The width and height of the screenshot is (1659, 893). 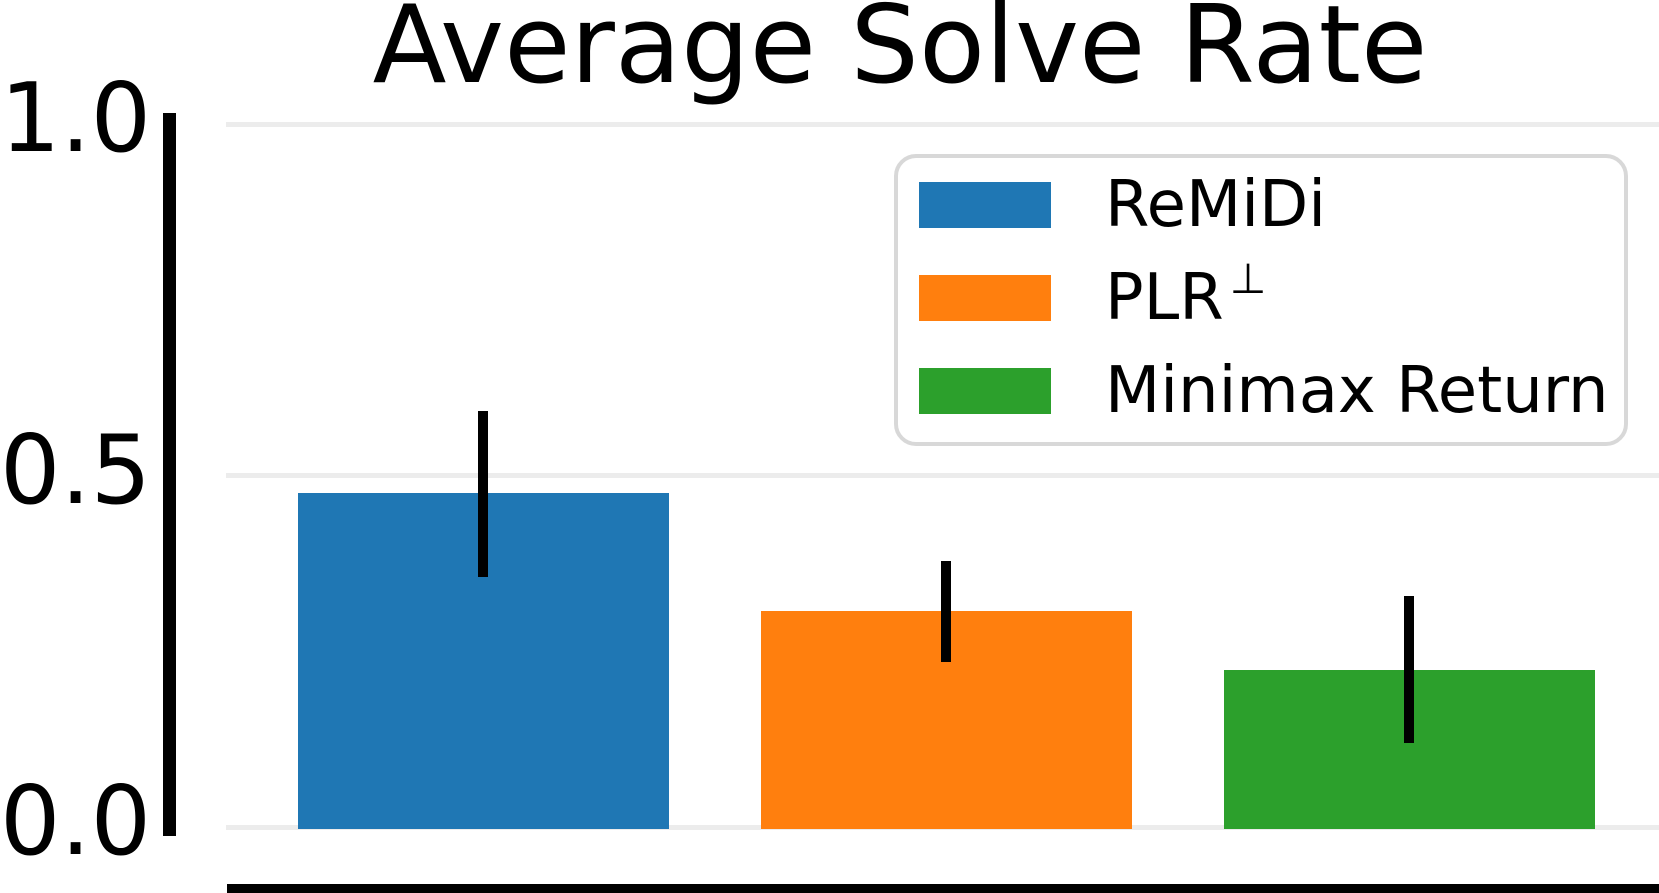 I want to click on legend-swatch-remidi, so click(x=985, y=205).